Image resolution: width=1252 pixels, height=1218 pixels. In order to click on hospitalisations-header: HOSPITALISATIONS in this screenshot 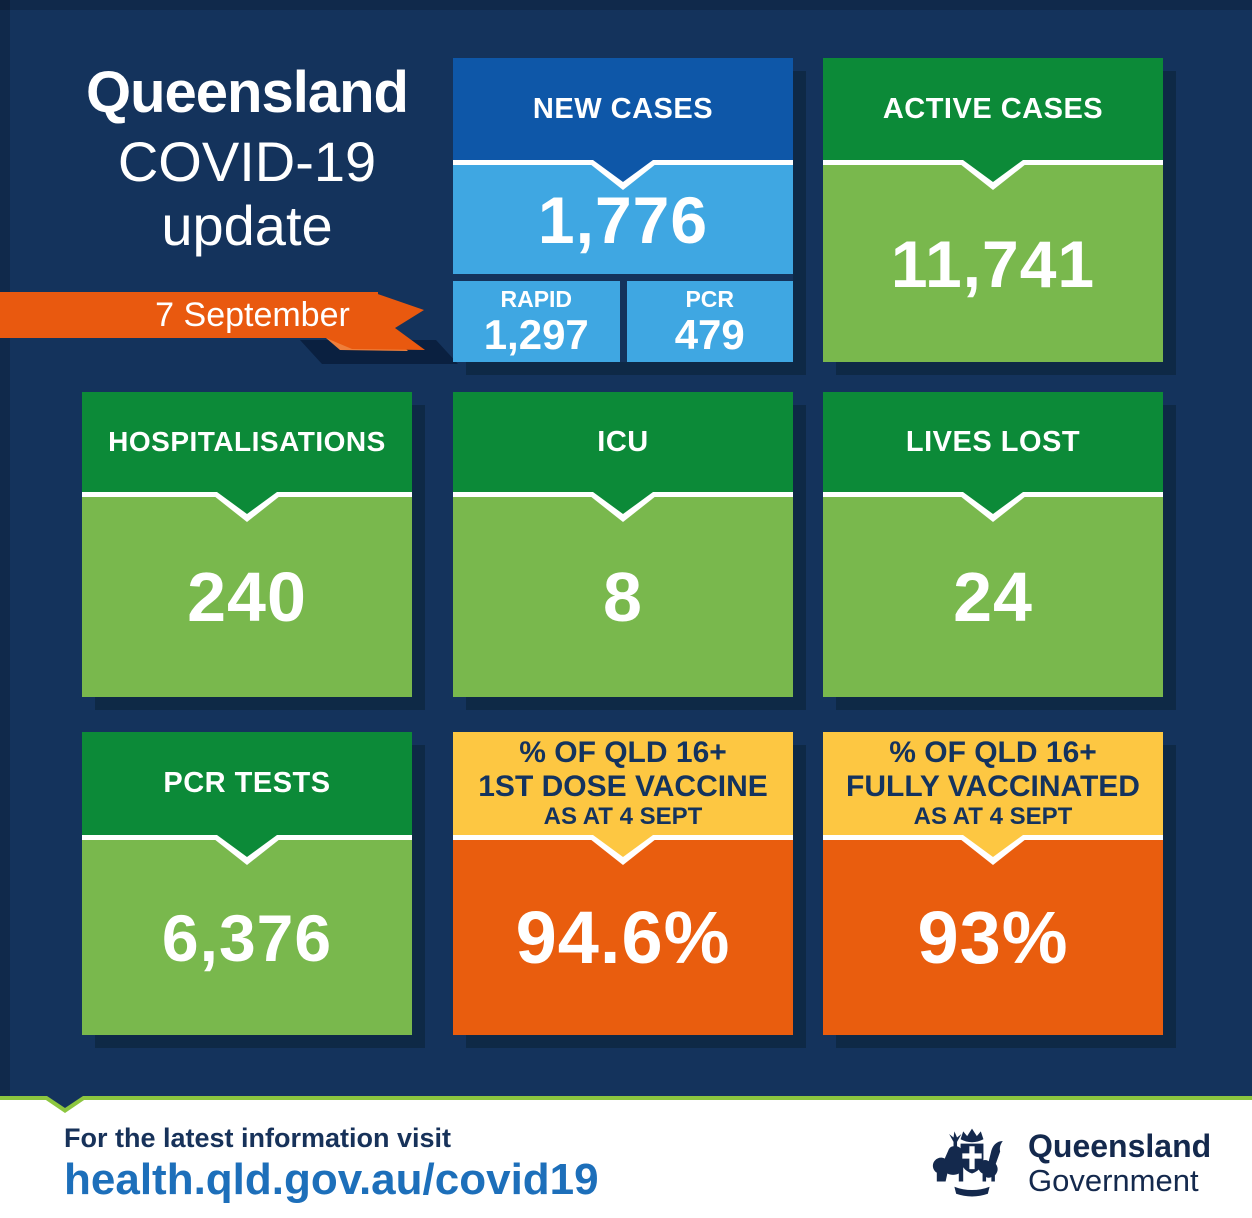, I will do `click(247, 442)`.